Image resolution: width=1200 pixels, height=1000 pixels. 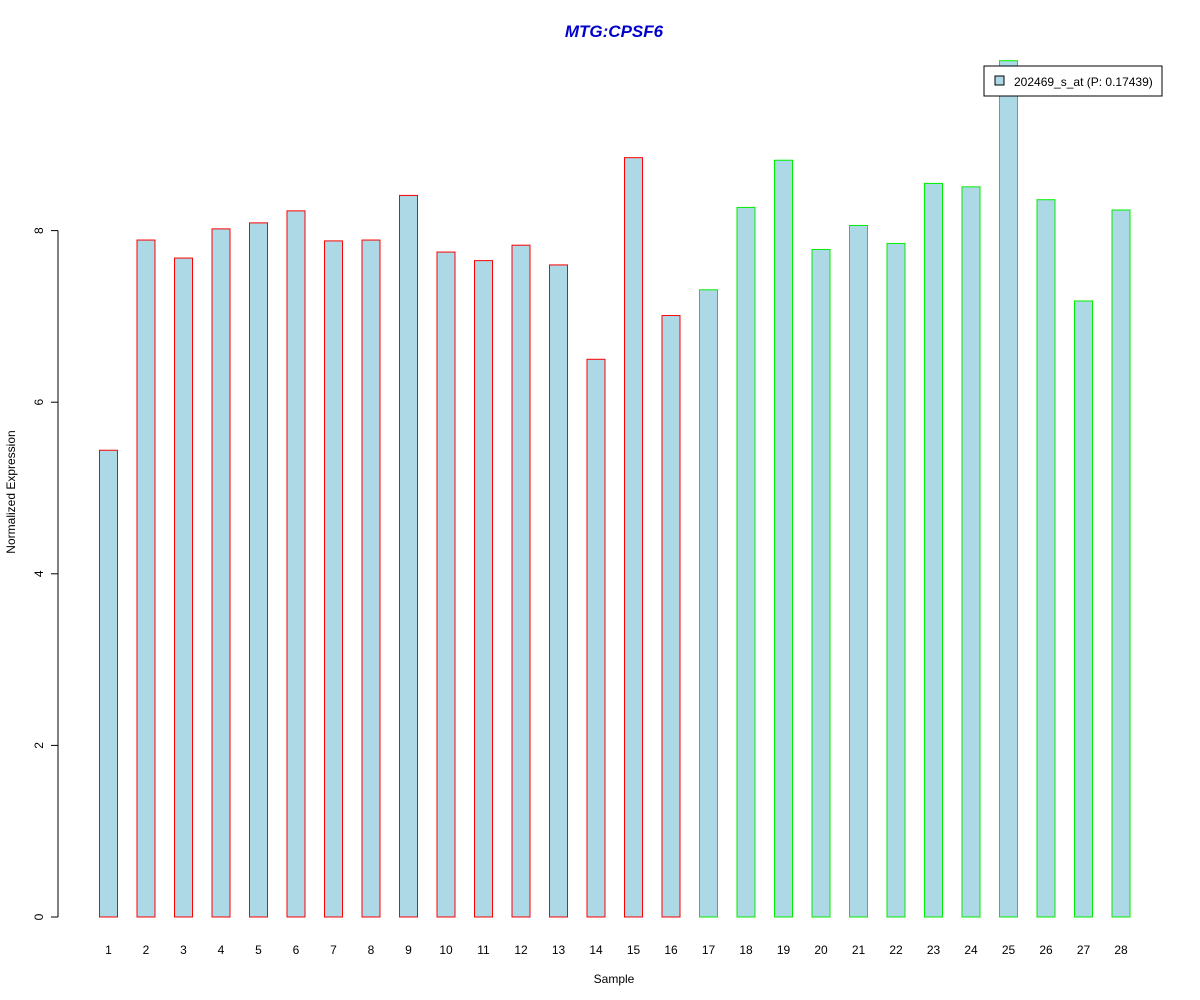 I want to click on x-tick-label: 19, so click(x=784, y=950).